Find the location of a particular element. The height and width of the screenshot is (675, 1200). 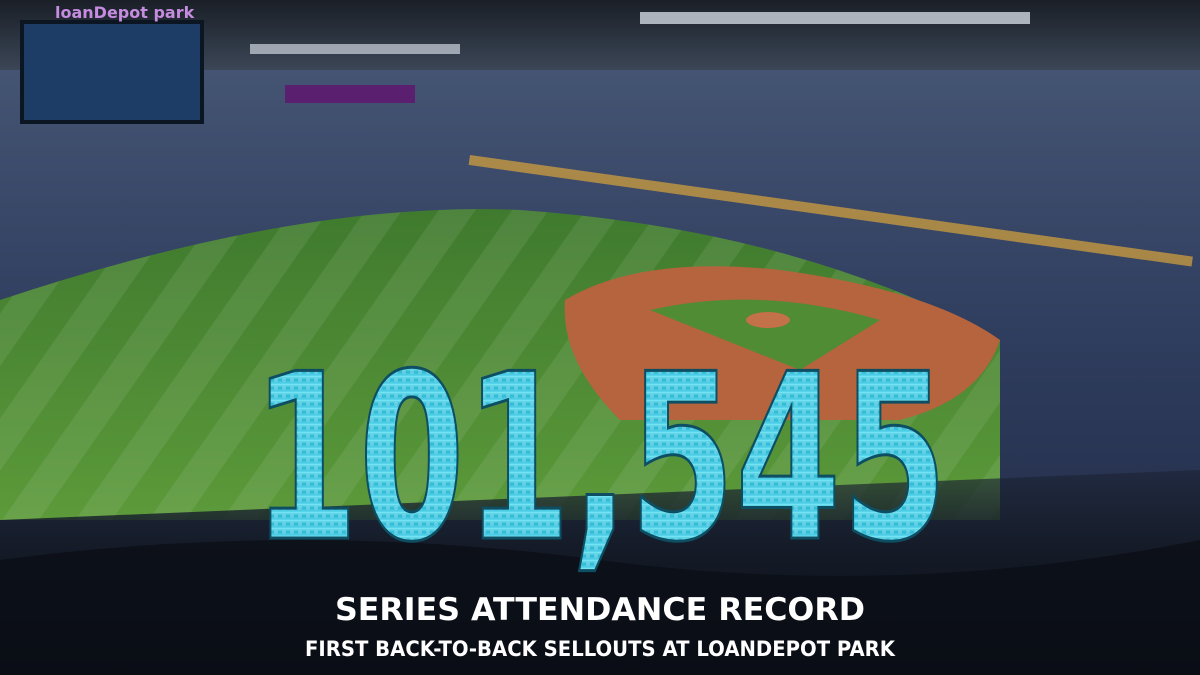

scoreboard is located at coordinates (112, 72).